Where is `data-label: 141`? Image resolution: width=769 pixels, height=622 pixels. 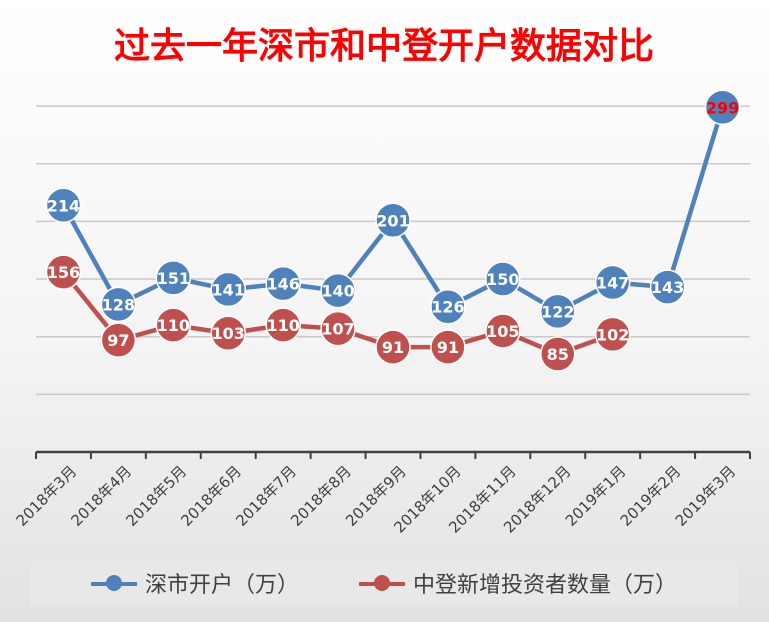
data-label: 141 is located at coordinates (228, 289).